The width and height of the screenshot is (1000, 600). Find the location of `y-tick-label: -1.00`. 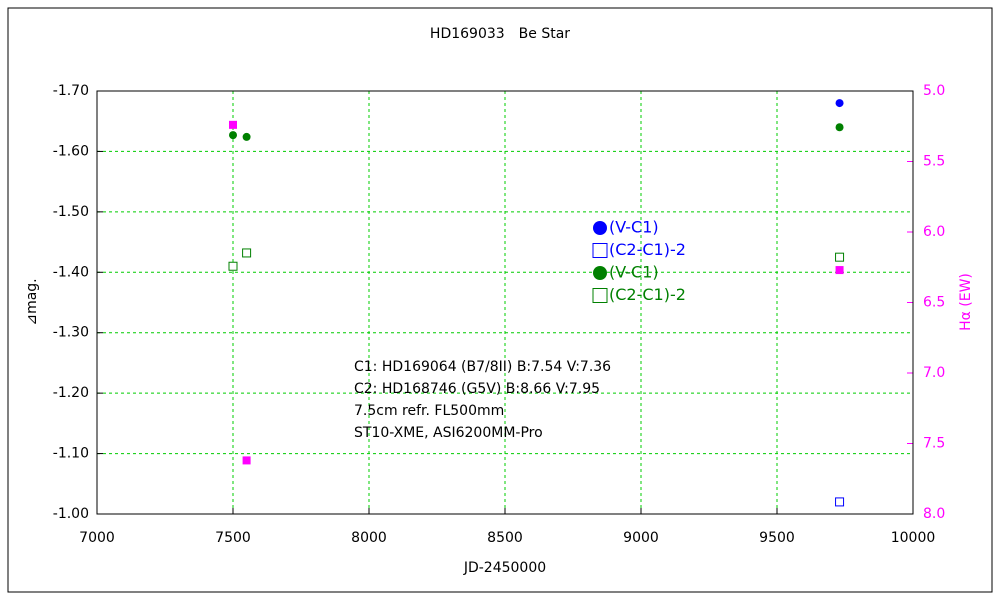

y-tick-label: -1.00 is located at coordinates (71, 514).